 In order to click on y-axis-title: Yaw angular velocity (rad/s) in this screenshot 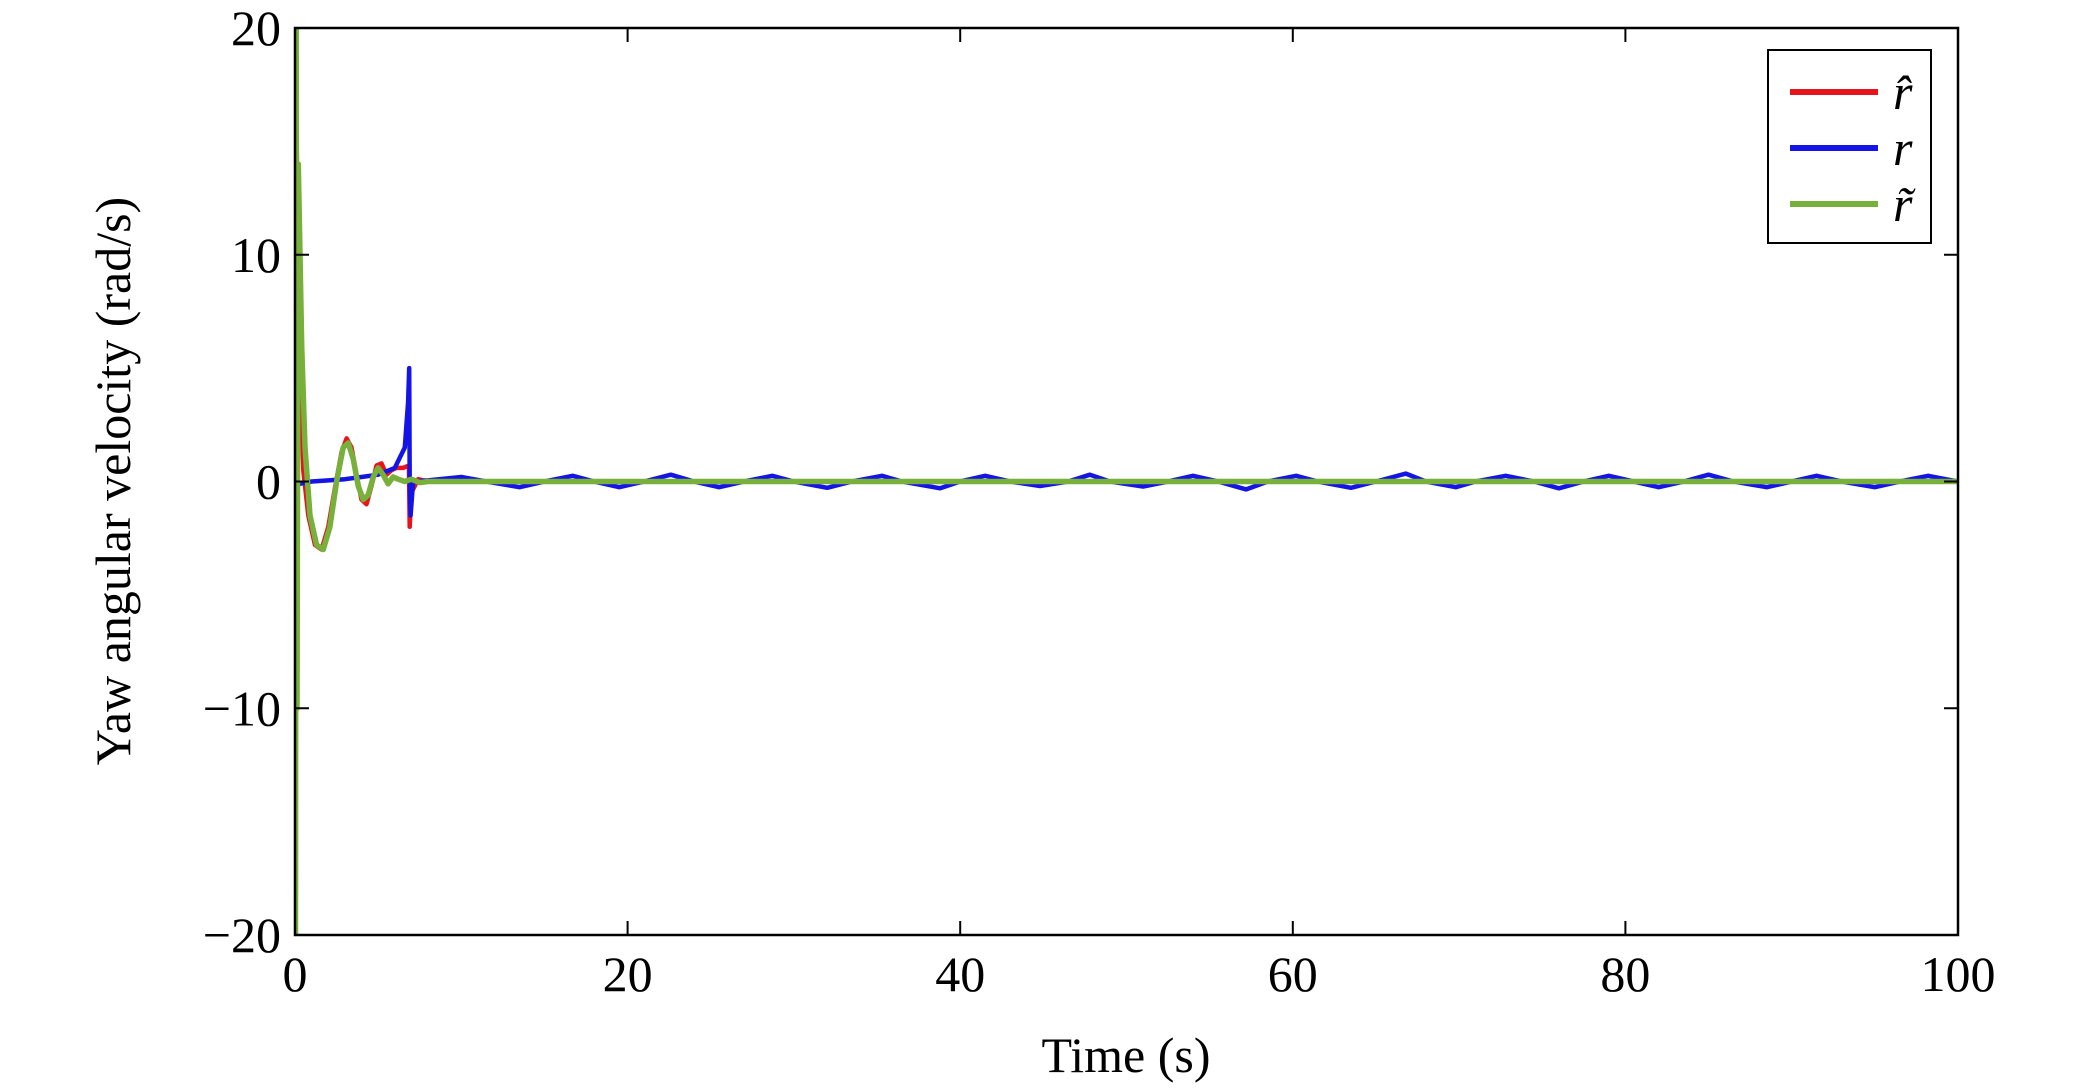, I will do `click(113, 481)`.